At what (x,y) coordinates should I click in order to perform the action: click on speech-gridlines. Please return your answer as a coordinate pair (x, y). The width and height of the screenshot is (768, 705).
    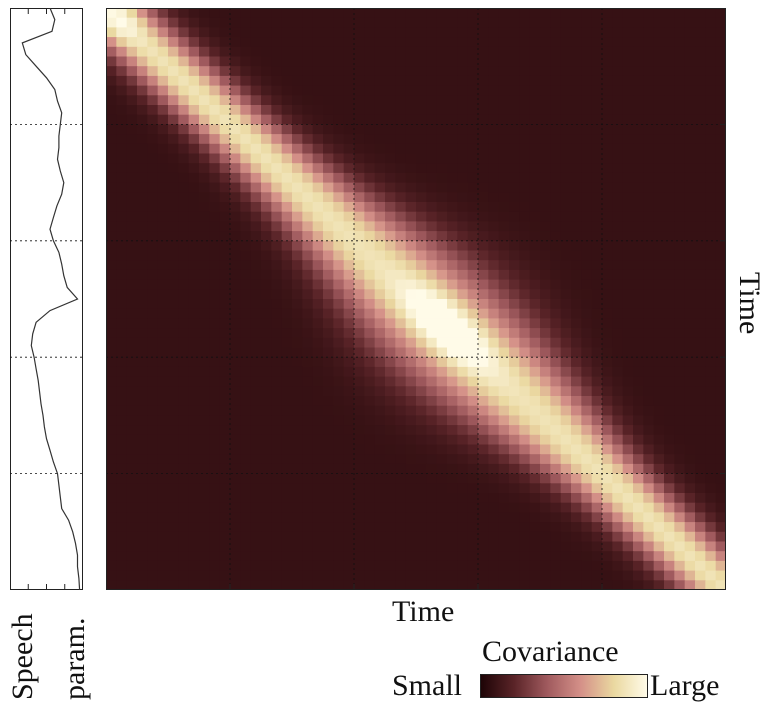
    Looking at the image, I should click on (46, 299).